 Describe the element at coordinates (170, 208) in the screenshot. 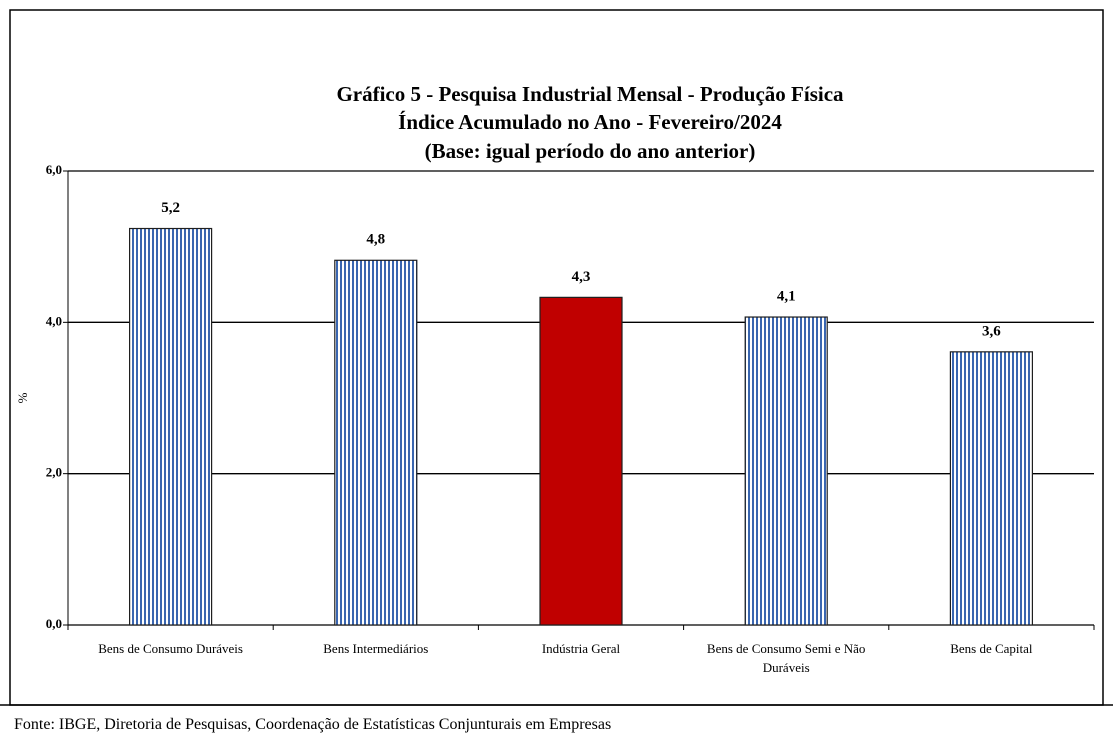

I see `value-label: 5,2` at that location.